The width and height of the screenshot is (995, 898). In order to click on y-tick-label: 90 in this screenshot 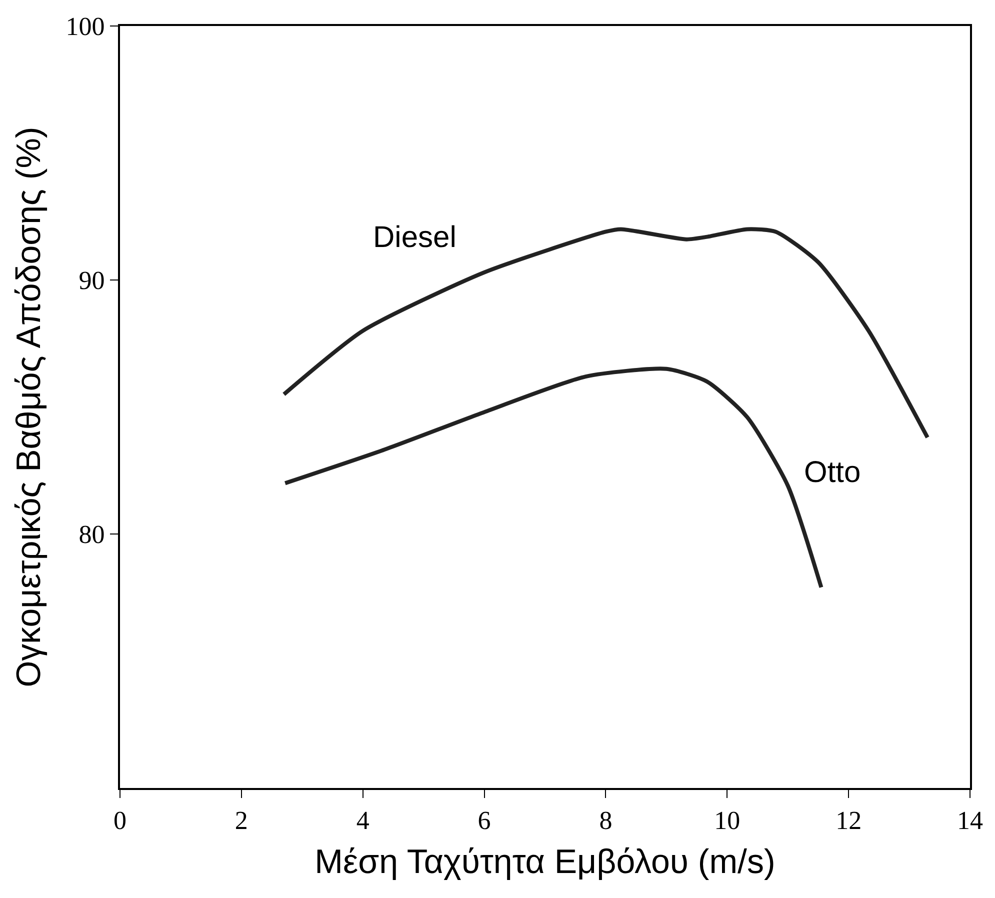, I will do `click(91, 281)`.